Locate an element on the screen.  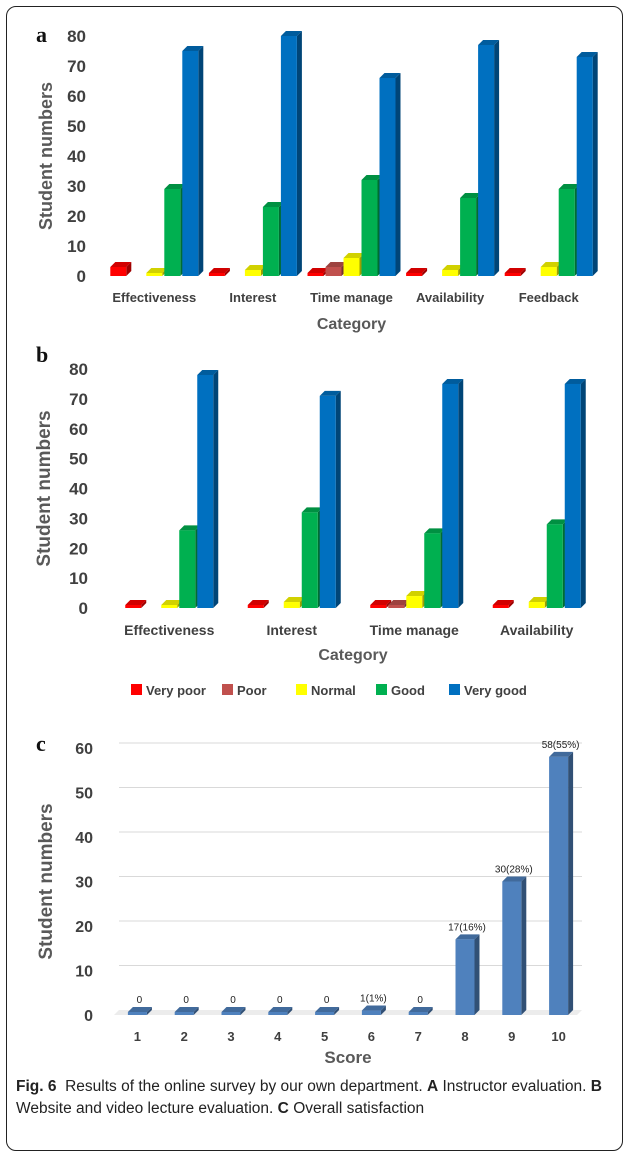
chart-b-bar-poor-top is located at coordinates (399, 602).